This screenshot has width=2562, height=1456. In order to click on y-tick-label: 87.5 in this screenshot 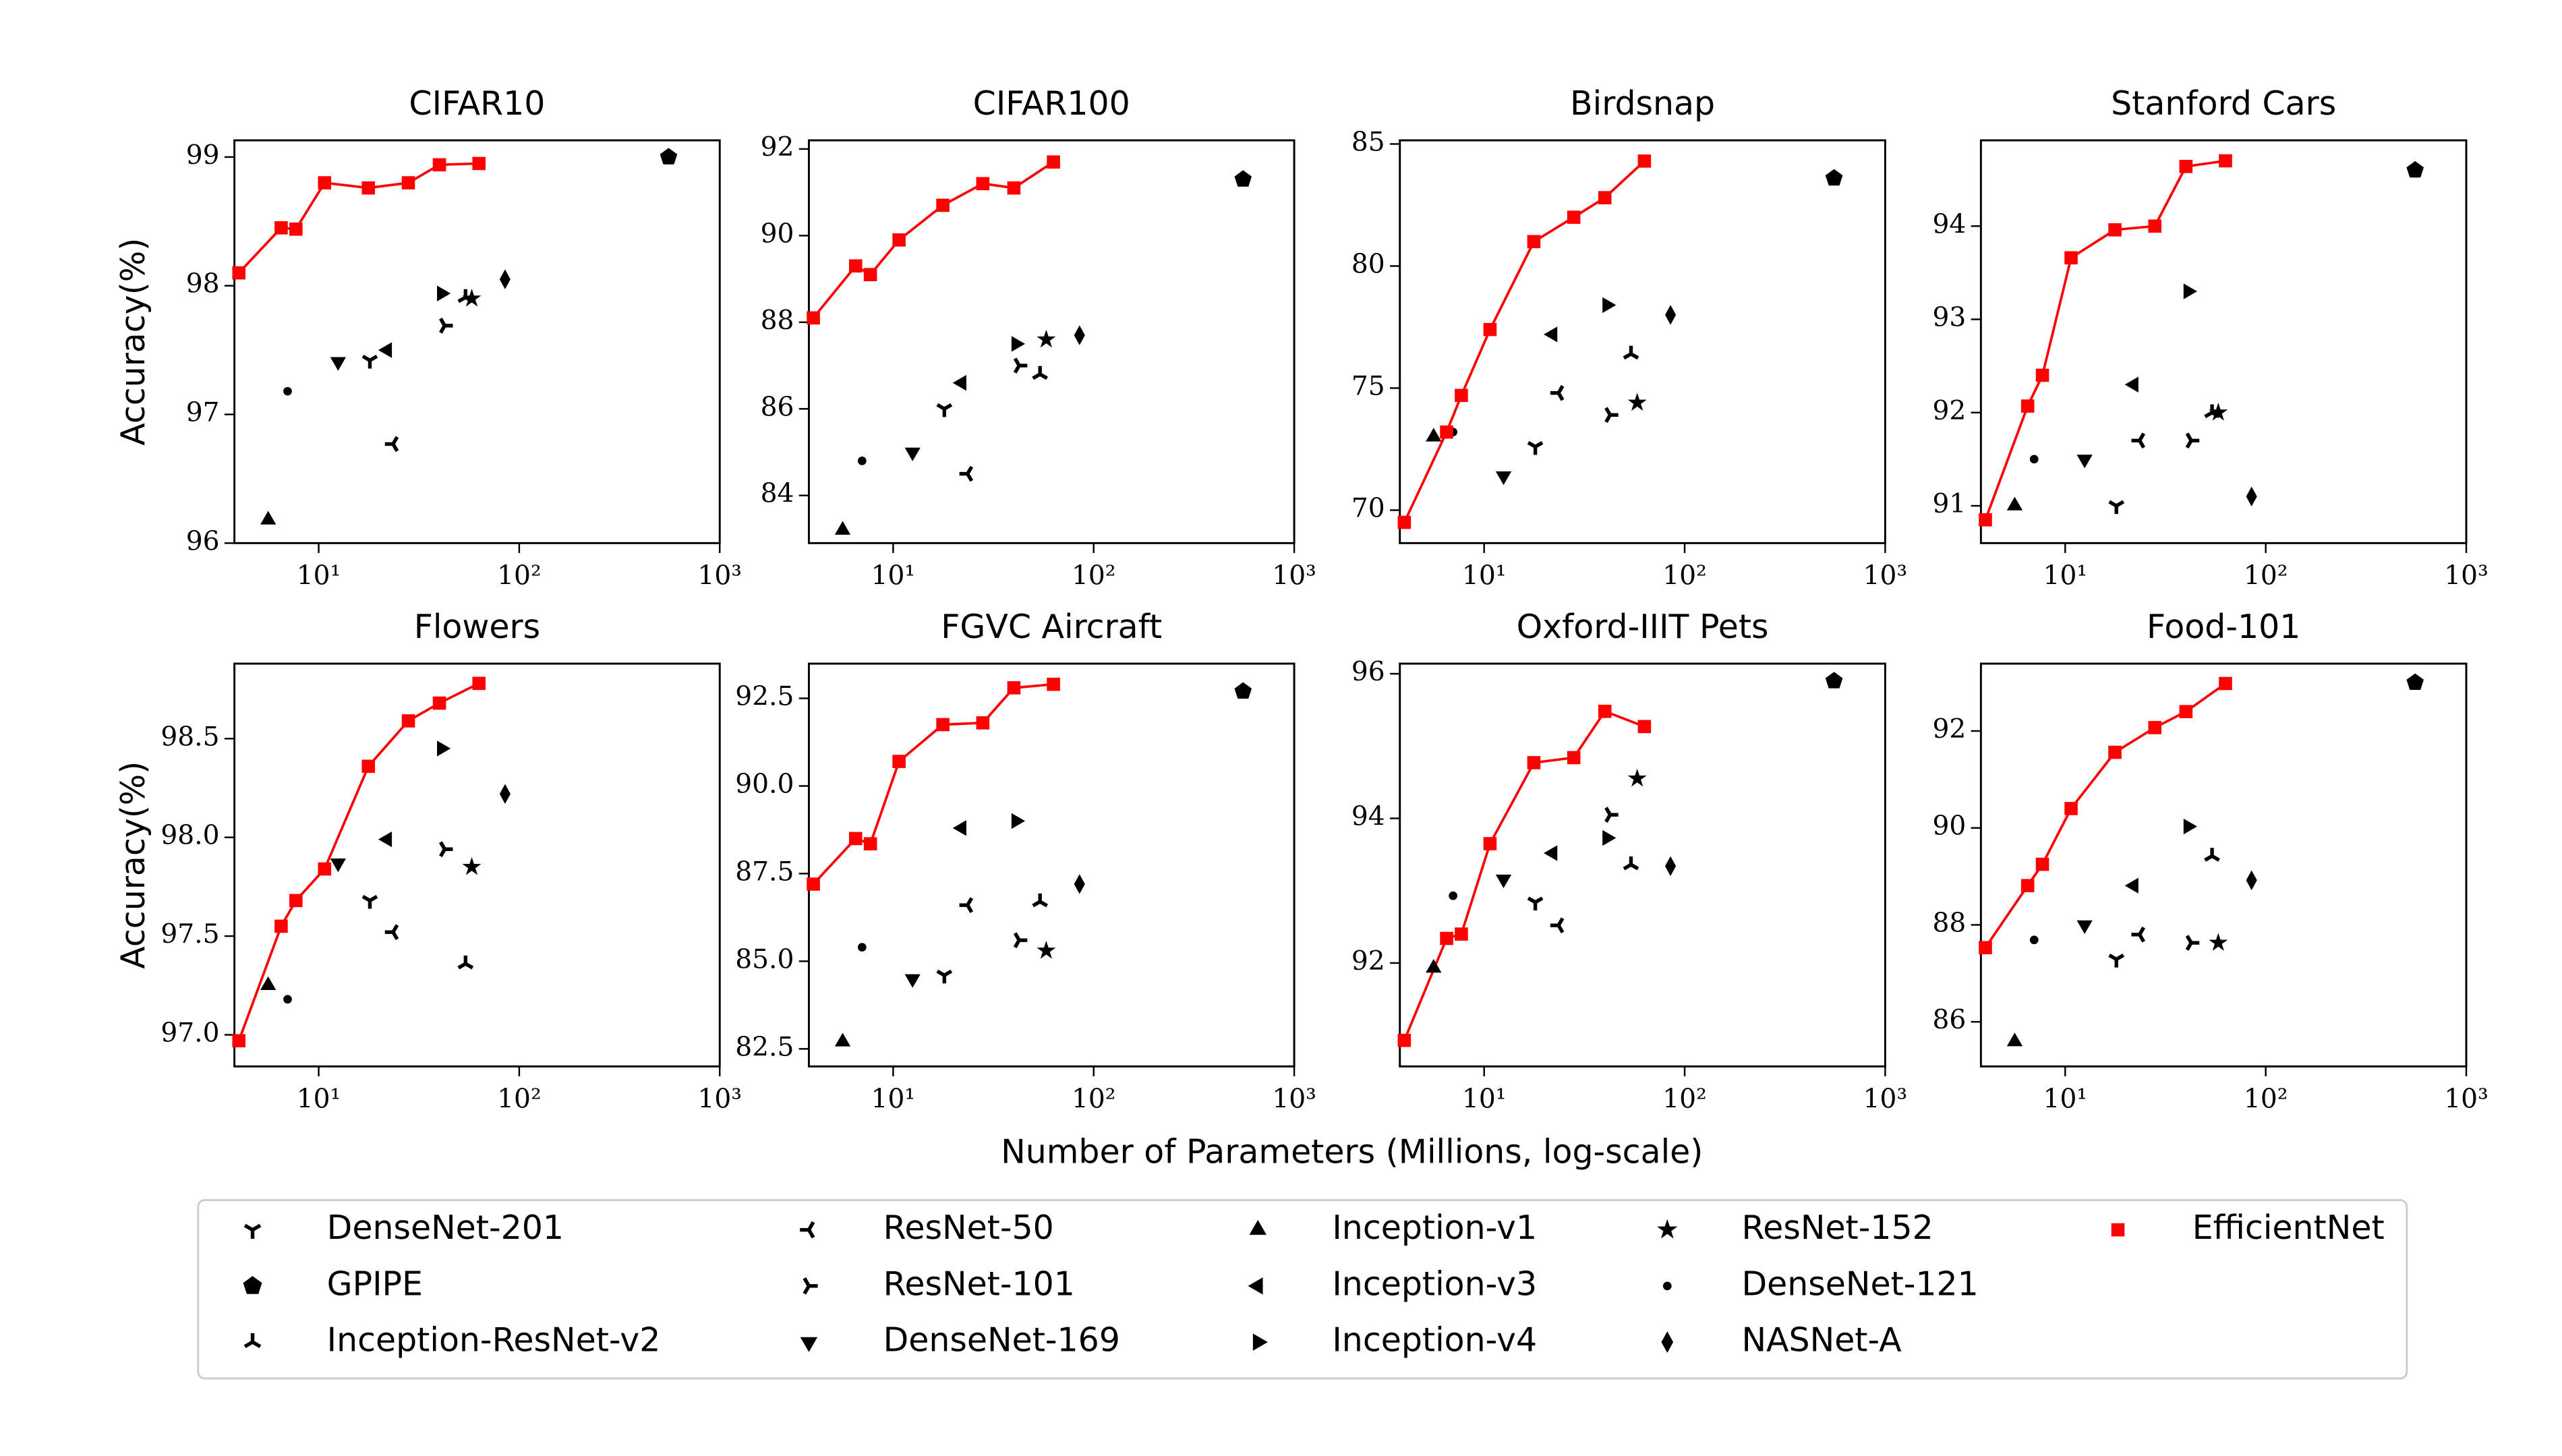, I will do `click(765, 872)`.